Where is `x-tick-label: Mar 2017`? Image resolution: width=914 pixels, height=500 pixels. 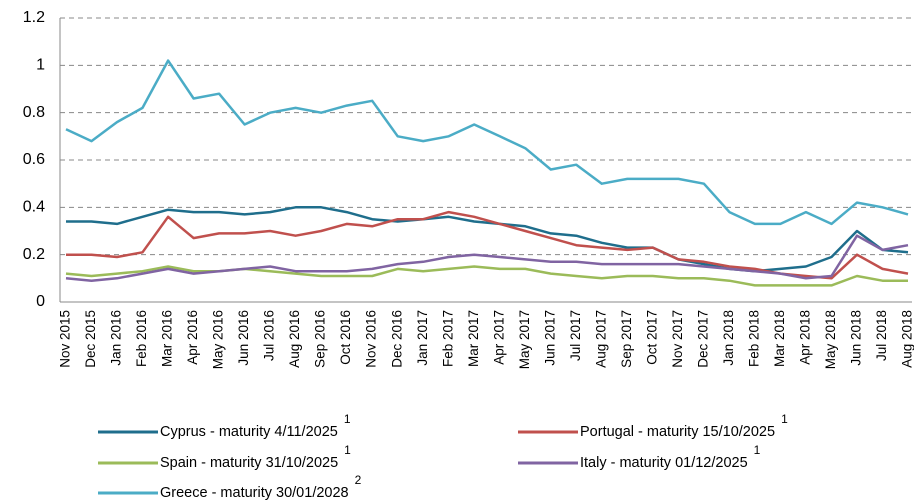
x-tick-label: Mar 2017 is located at coordinates (473, 338).